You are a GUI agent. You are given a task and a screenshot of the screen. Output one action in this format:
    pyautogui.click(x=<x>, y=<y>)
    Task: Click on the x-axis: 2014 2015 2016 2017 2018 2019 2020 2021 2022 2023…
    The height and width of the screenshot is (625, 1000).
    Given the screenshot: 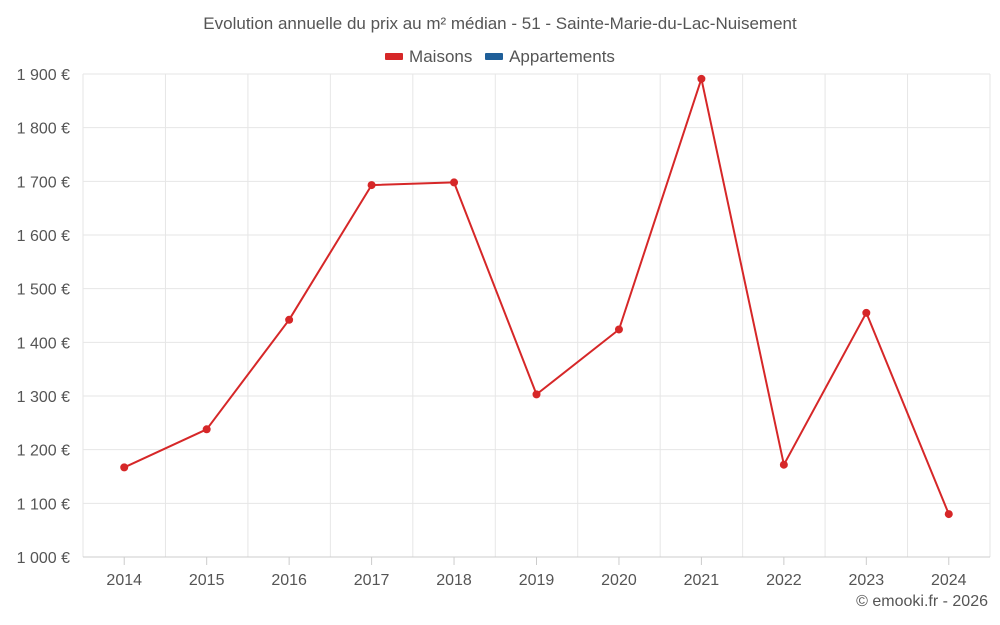 What is the action you would take?
    pyautogui.click(x=536, y=572)
    